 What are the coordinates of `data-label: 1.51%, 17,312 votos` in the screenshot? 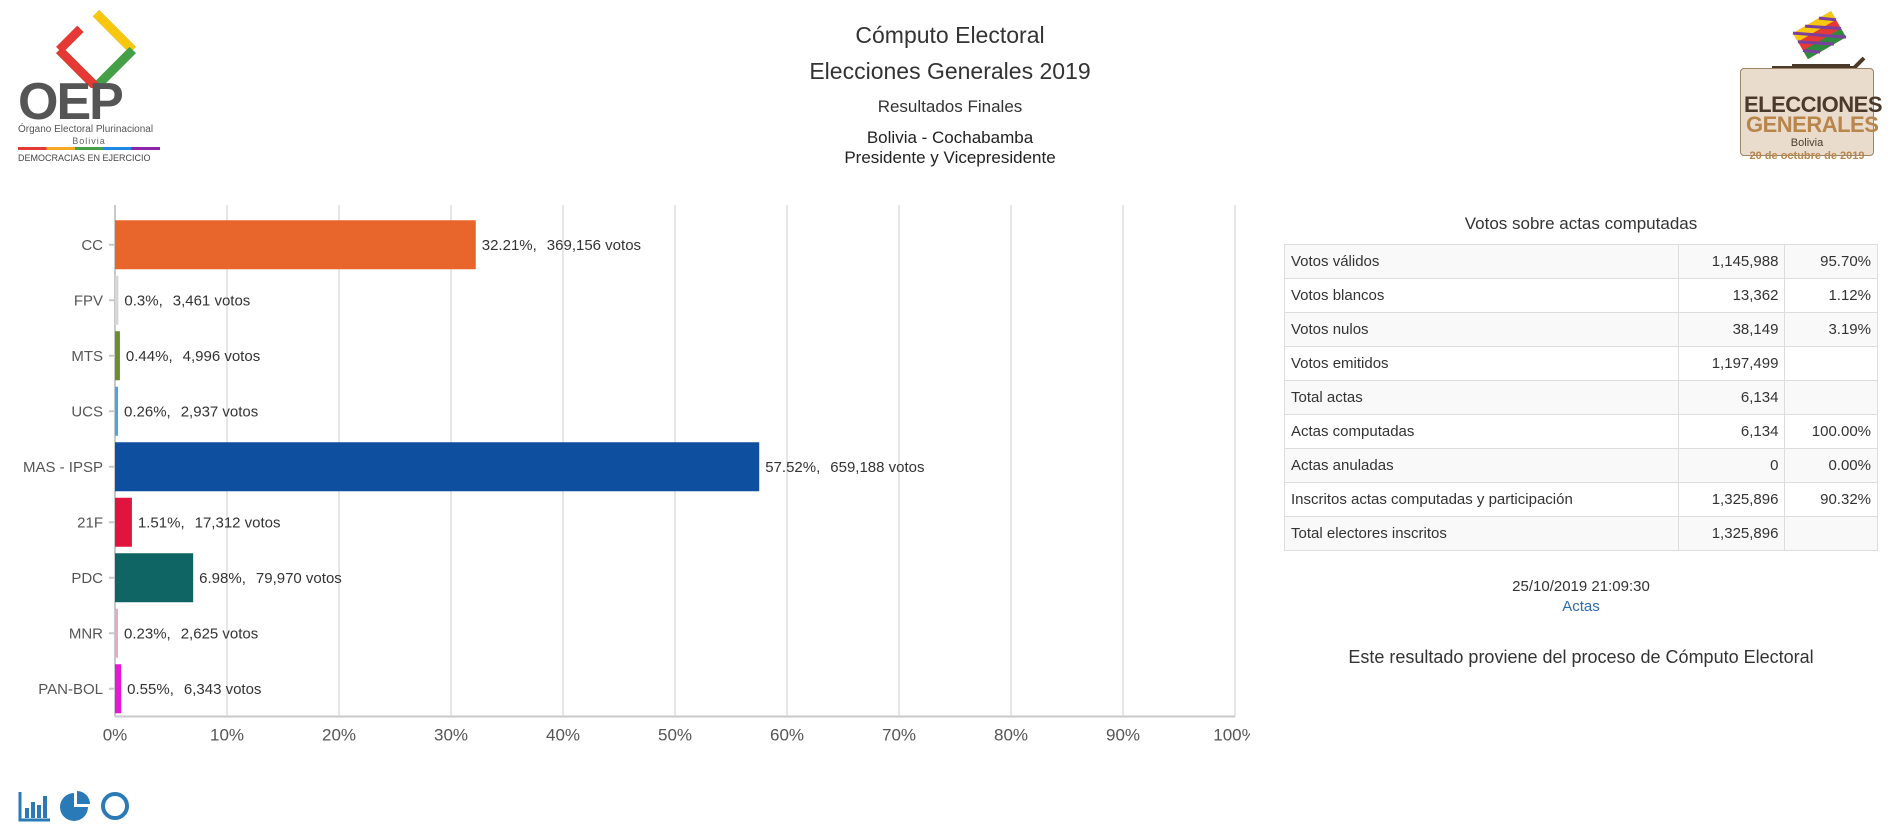 It's located at (209, 522).